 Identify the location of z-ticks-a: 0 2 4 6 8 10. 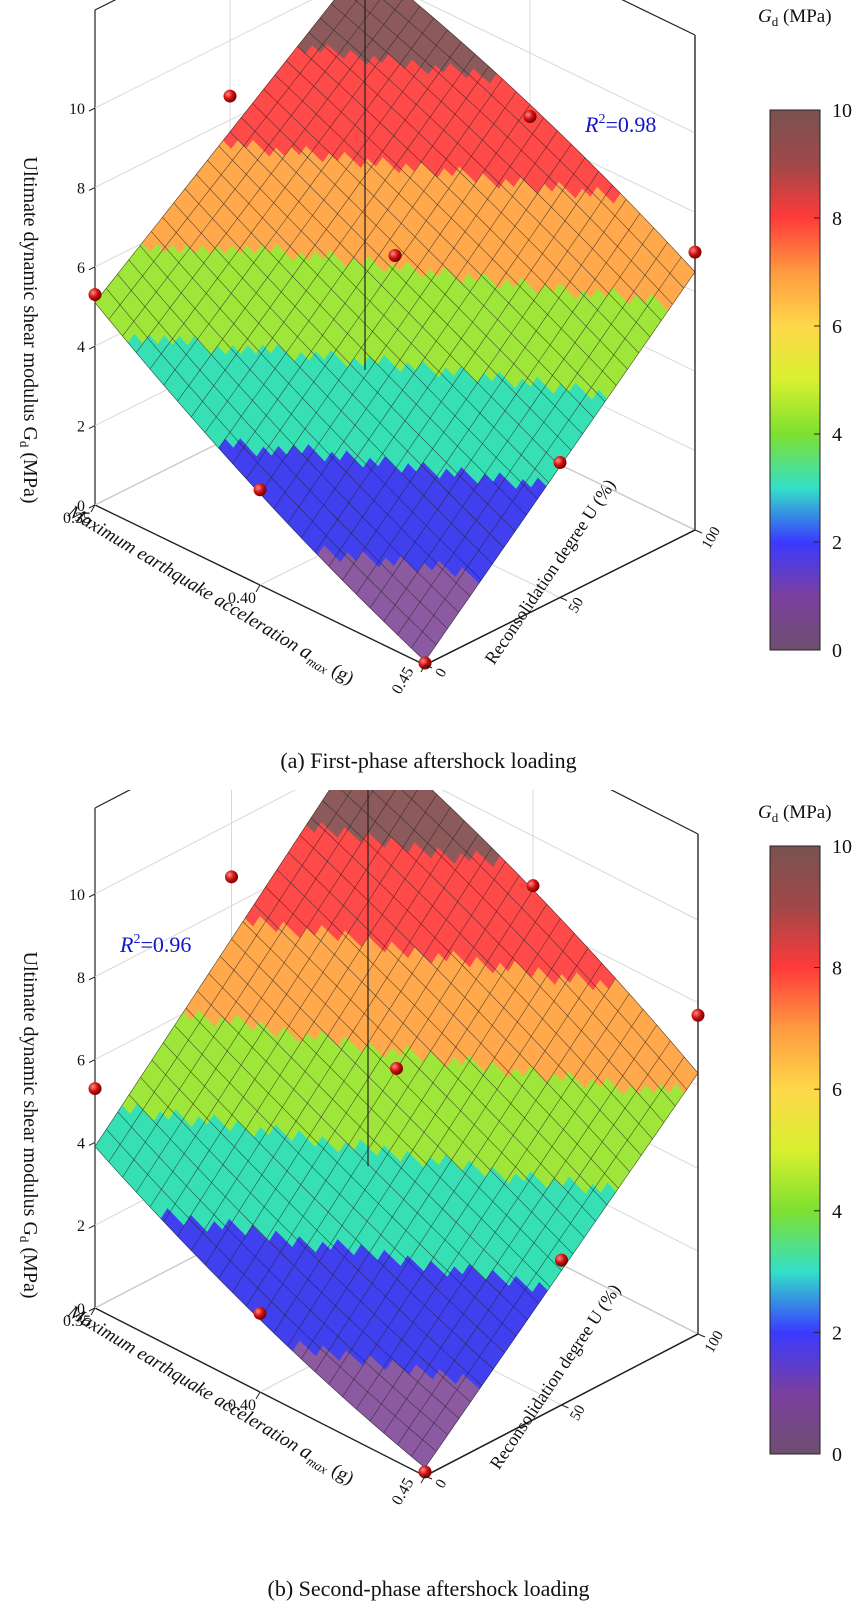
(82, 308).